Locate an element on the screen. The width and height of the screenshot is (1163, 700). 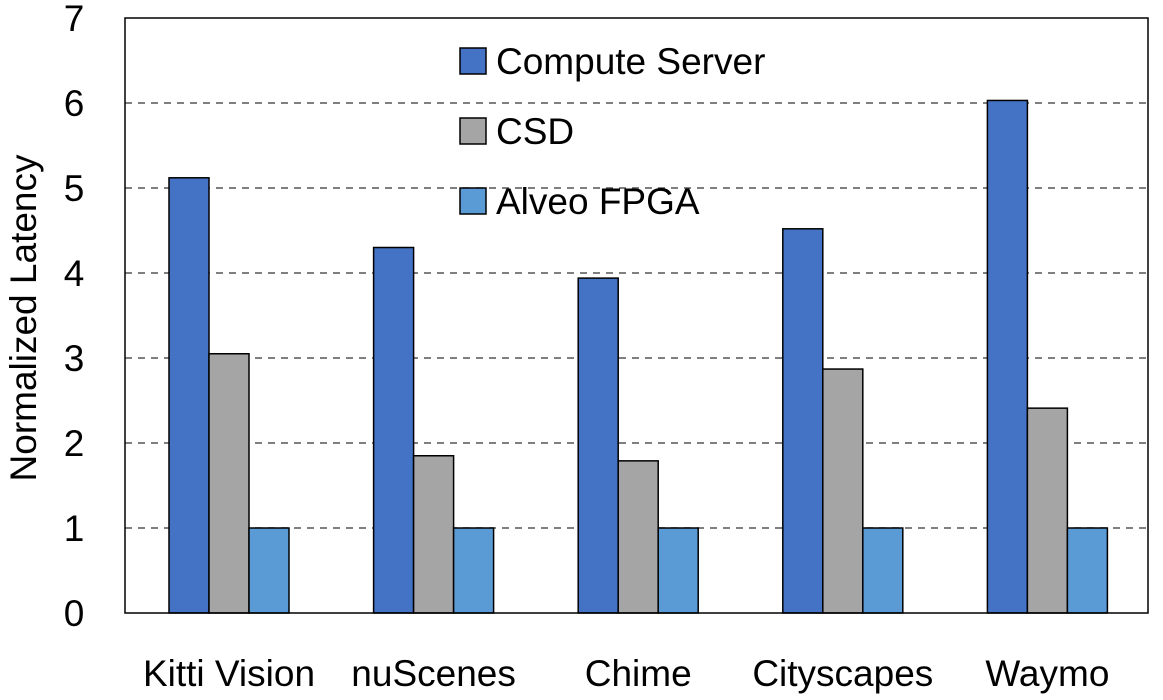
y-tick-label: 0 is located at coordinates (74, 613).